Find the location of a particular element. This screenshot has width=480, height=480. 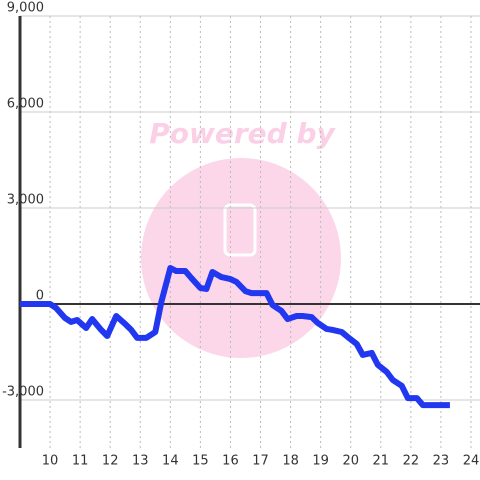

x-tick-label: 20 is located at coordinates (350, 461).